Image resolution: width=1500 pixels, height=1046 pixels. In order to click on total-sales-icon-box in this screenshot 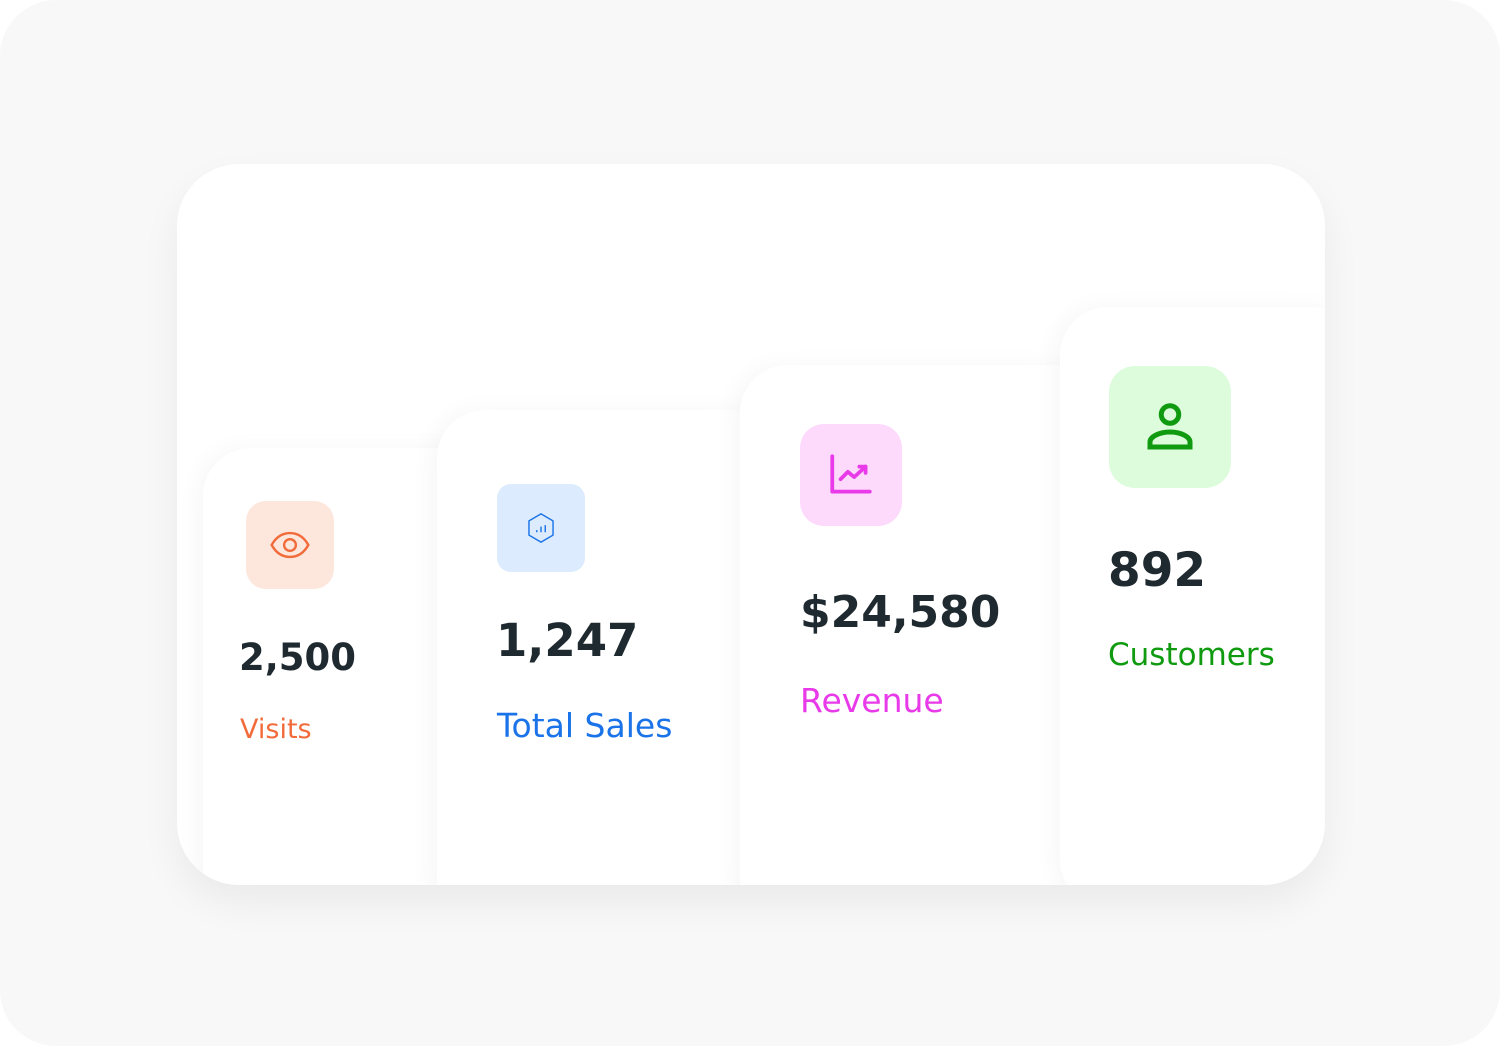, I will do `click(541, 528)`.